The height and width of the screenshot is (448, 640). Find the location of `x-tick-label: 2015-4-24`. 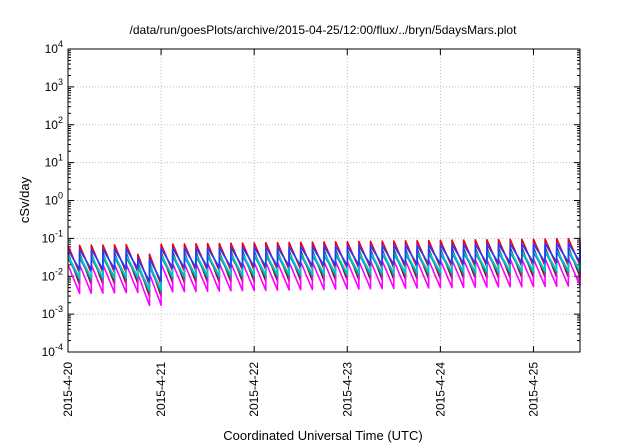

x-tick-label: 2015-4-24 is located at coordinates (440, 389).